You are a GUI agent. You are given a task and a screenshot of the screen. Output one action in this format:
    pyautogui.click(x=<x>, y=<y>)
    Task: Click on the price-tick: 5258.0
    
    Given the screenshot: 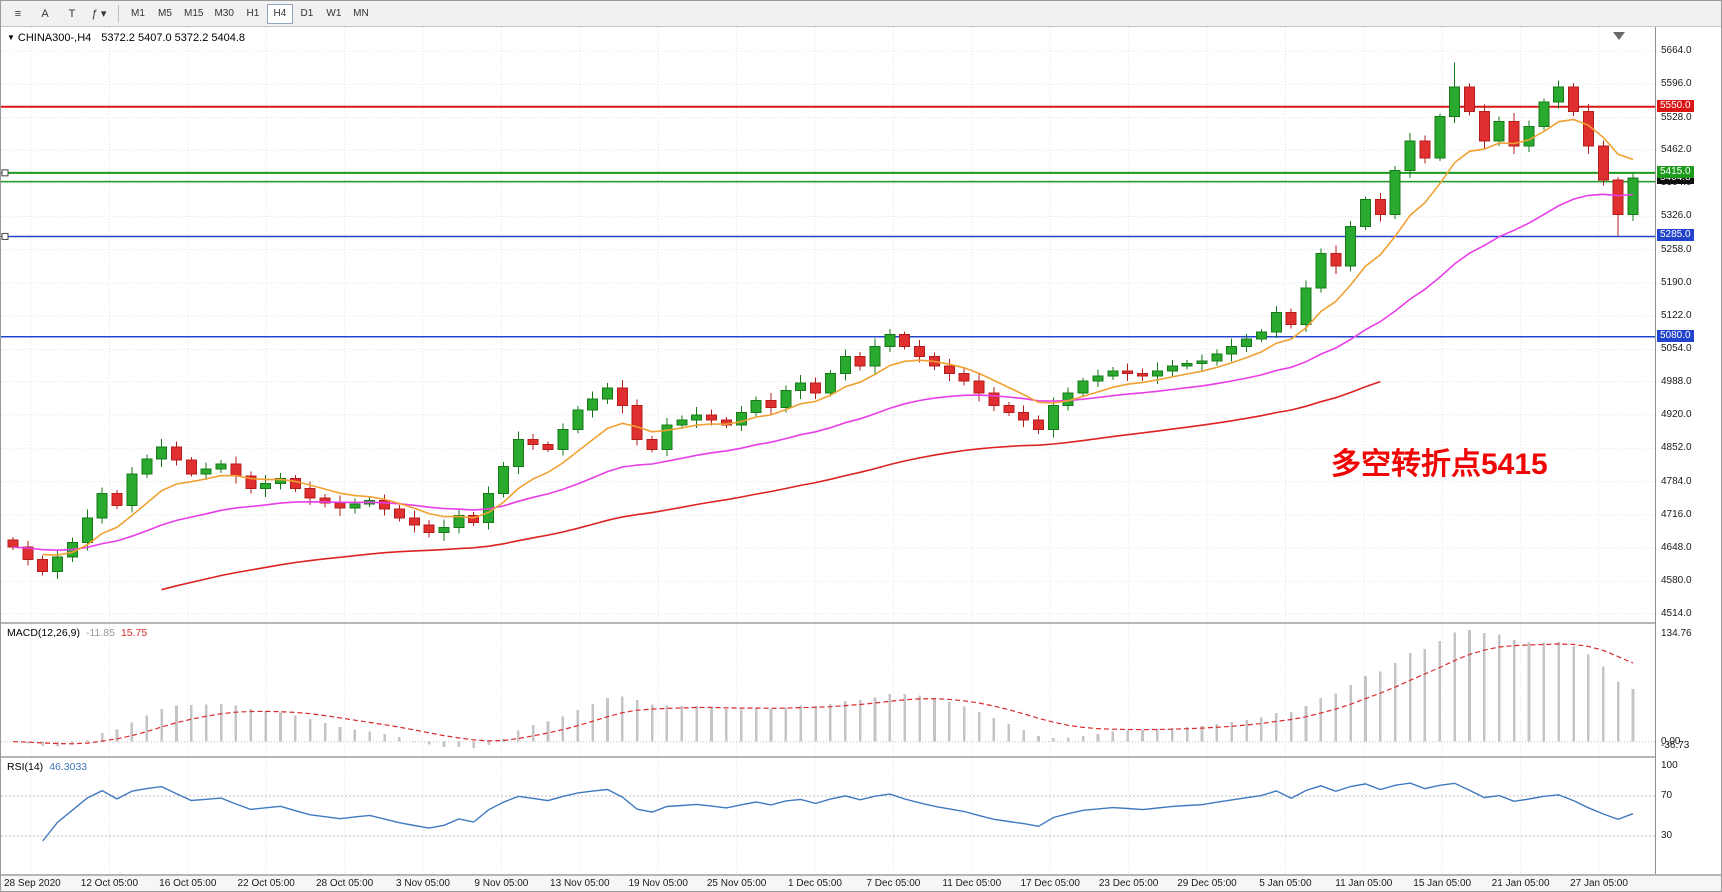 What is the action you would take?
    pyautogui.click(x=1676, y=249)
    